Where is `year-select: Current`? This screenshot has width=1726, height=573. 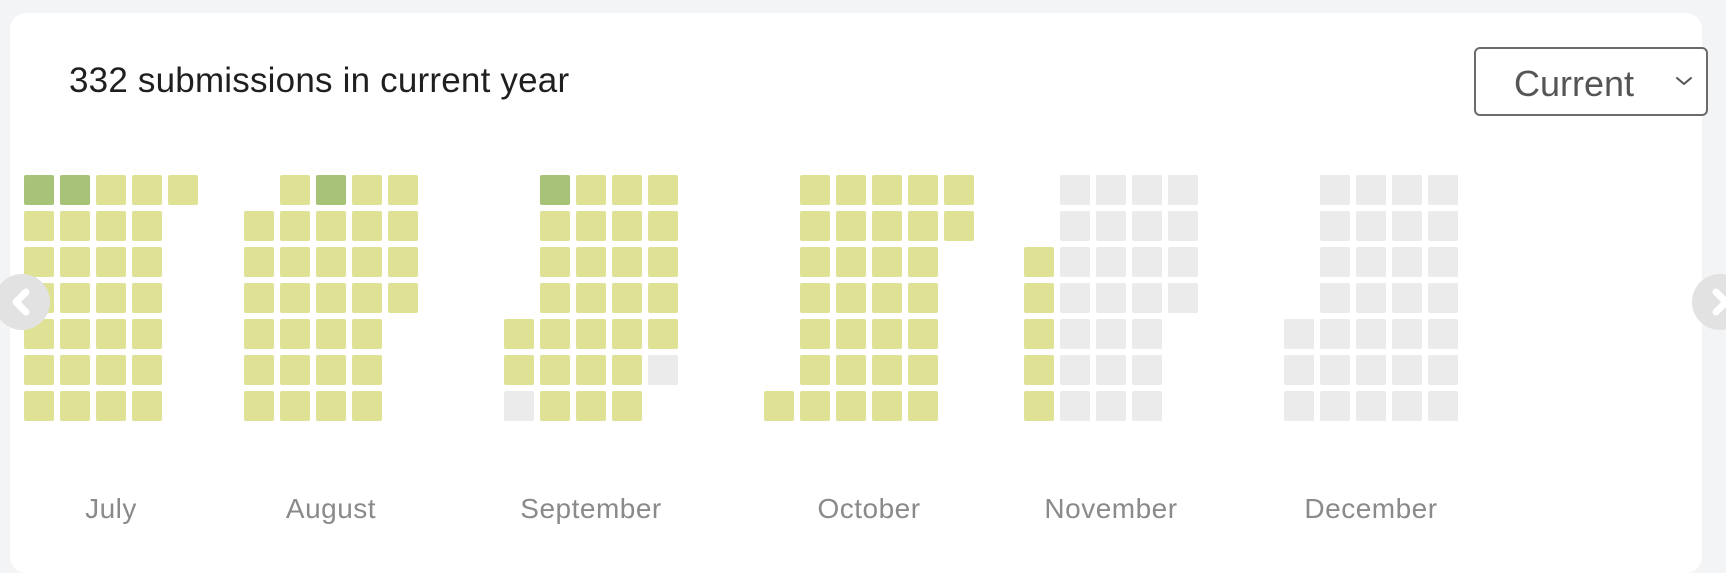
year-select: Current is located at coordinates (1591, 81).